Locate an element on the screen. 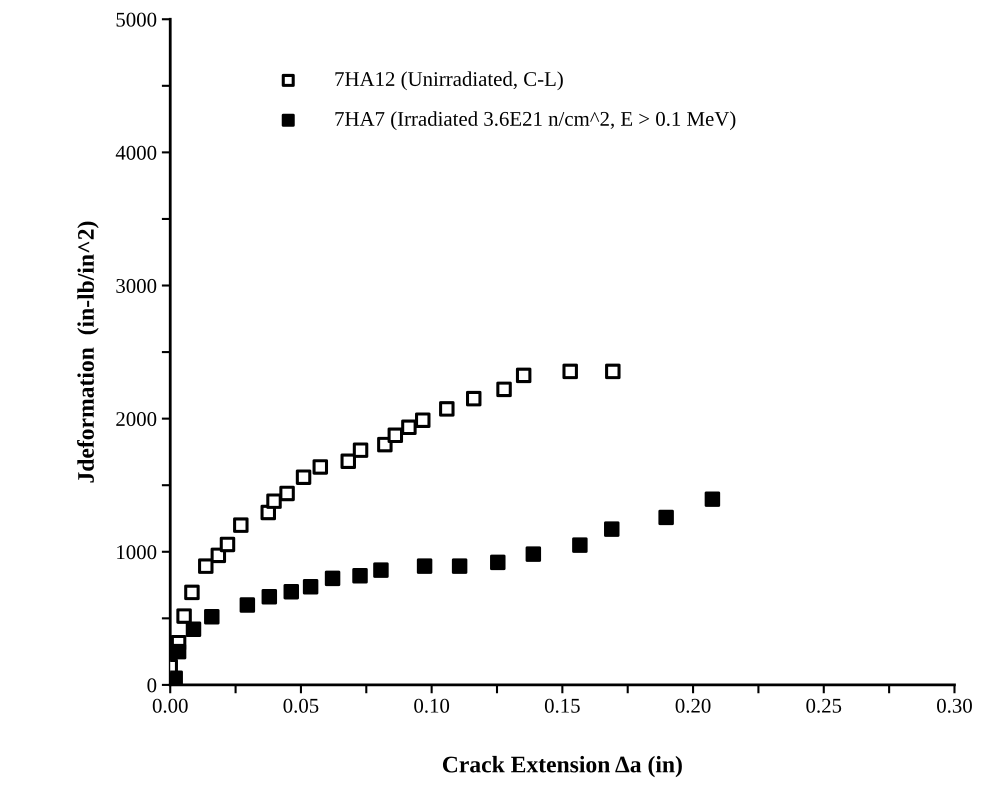 The image size is (984, 802). y-tick-label: 3000 is located at coordinates (136, 285).